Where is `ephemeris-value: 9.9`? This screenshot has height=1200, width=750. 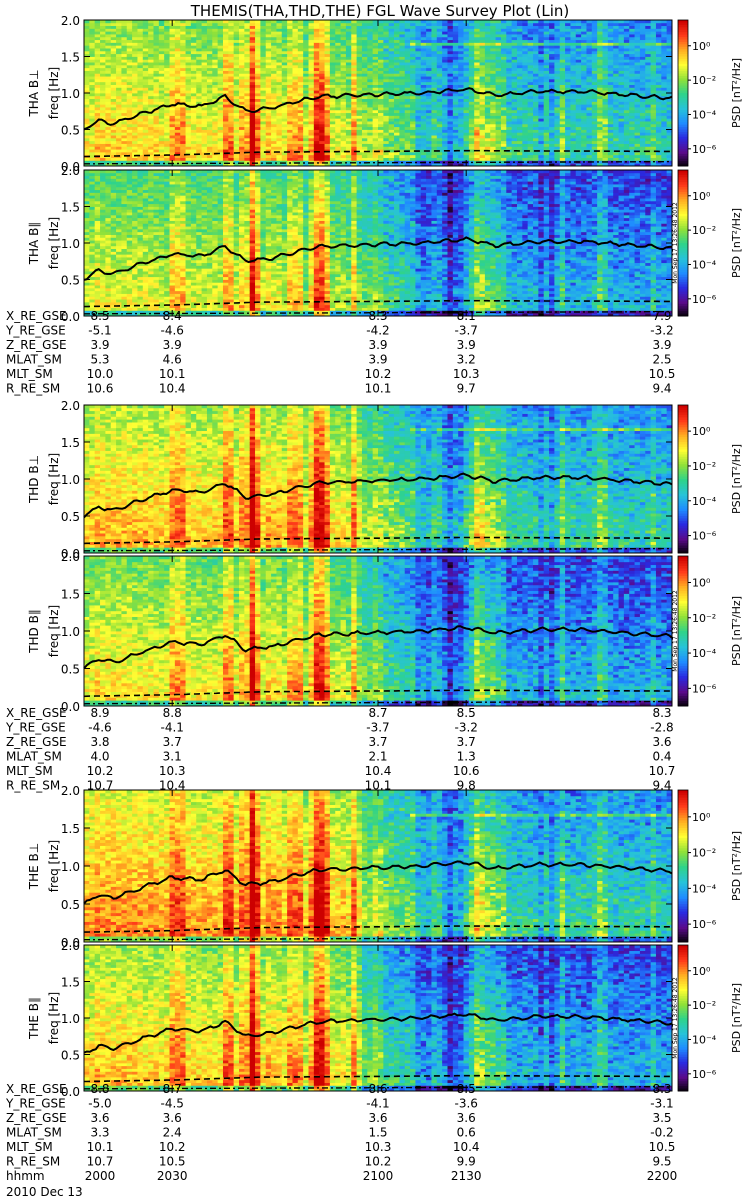 ephemeris-value: 9.9 is located at coordinates (466, 1162).